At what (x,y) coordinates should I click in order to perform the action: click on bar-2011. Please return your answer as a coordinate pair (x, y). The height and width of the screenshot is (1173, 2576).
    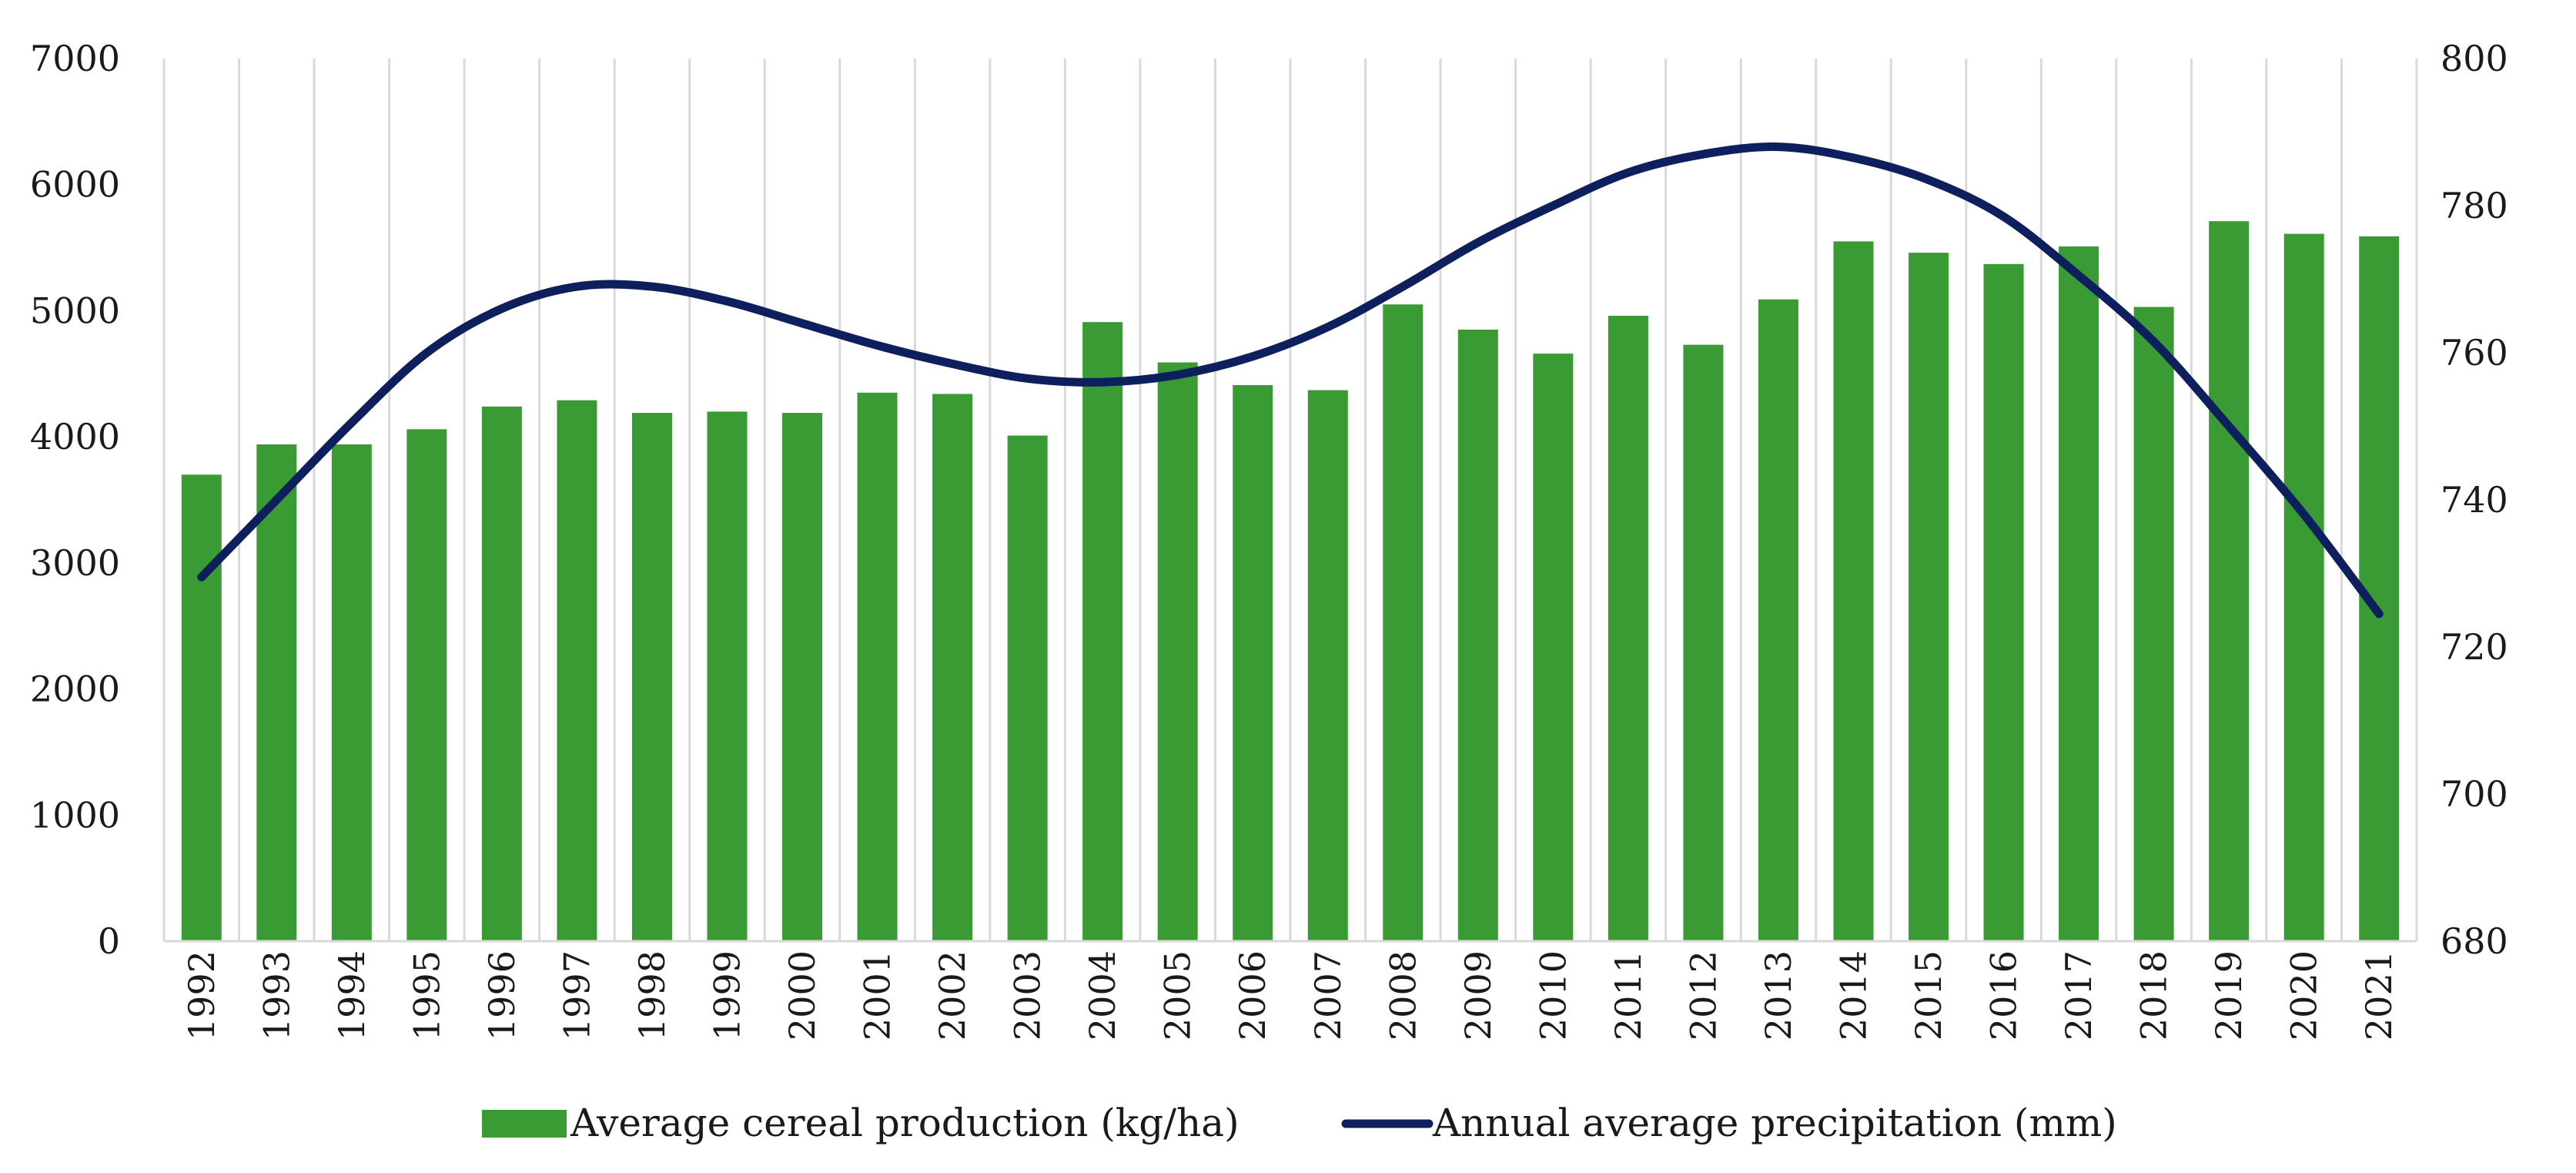
    Looking at the image, I should click on (1628, 628).